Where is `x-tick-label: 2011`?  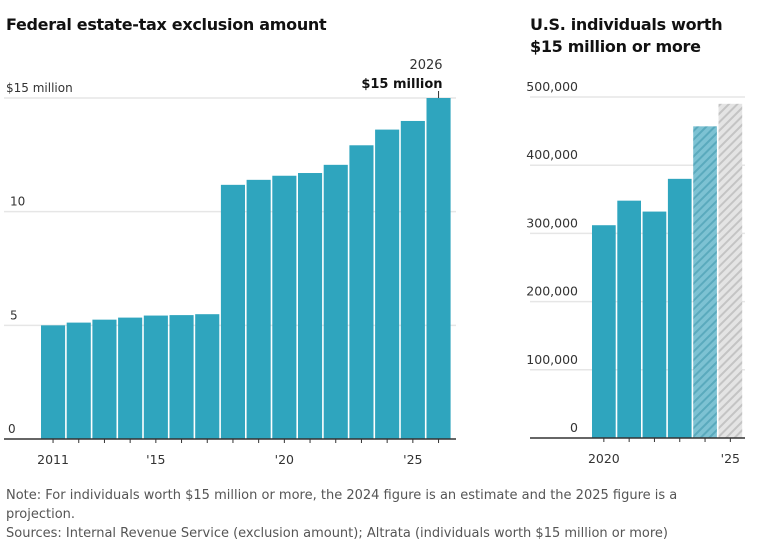 x-tick-label: 2011 is located at coordinates (53, 459).